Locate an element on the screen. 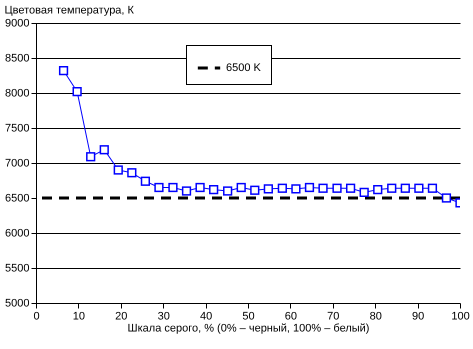 The image size is (473, 349). y-axis-title: Цветовая температура, К is located at coordinates (69, 10).